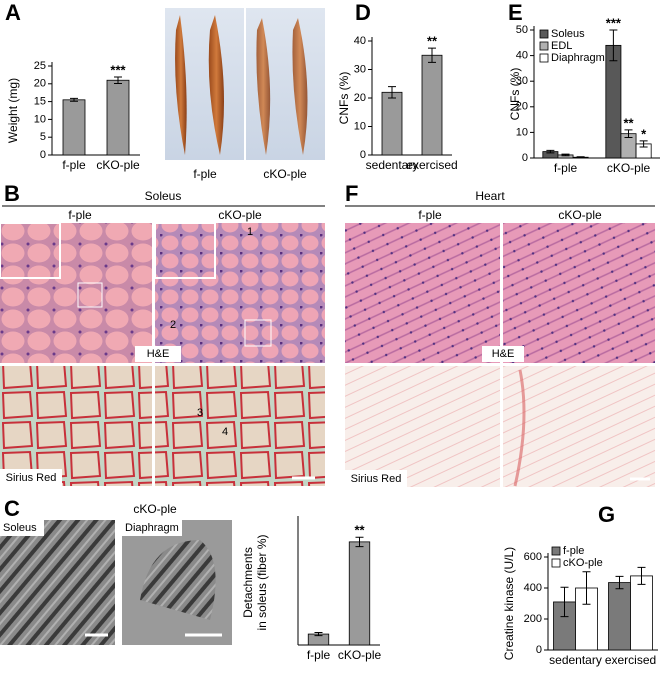 The image size is (664, 677). What do you see at coordinates (250, 232) in the screenshot?
I see `marker: 1` at bounding box center [250, 232].